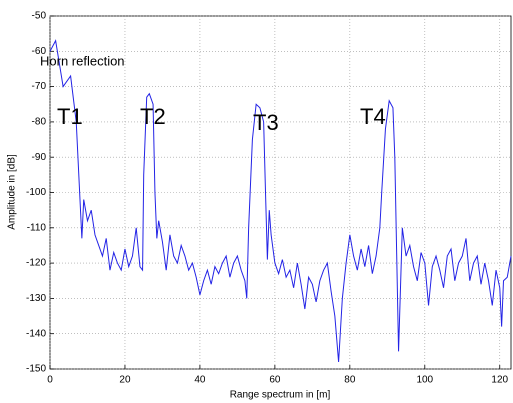 This screenshot has width=513, height=403. Describe the element at coordinates (125, 380) in the screenshot. I see `x-tick-label: 20` at that location.